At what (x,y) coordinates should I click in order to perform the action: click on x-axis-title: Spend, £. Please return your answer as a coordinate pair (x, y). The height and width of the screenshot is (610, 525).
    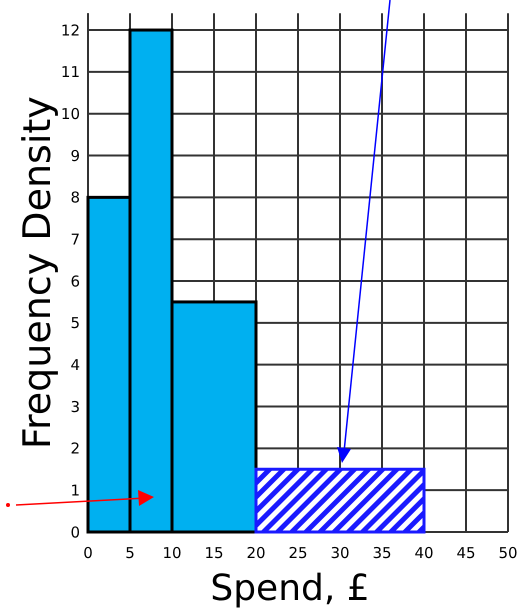
    Looking at the image, I should click on (290, 588).